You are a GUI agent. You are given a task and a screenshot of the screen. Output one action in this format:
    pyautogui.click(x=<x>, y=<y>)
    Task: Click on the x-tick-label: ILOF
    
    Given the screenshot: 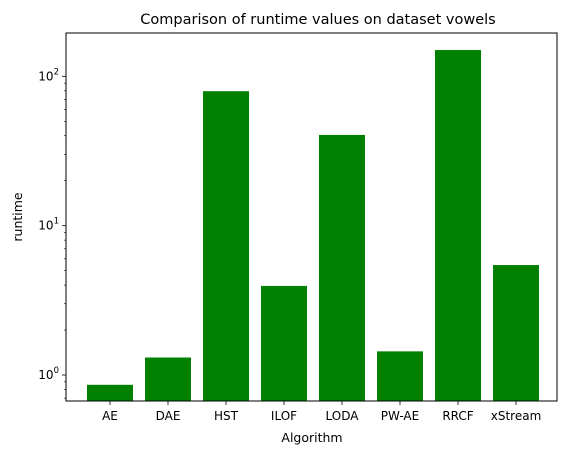 What is the action you would take?
    pyautogui.click(x=284, y=416)
    